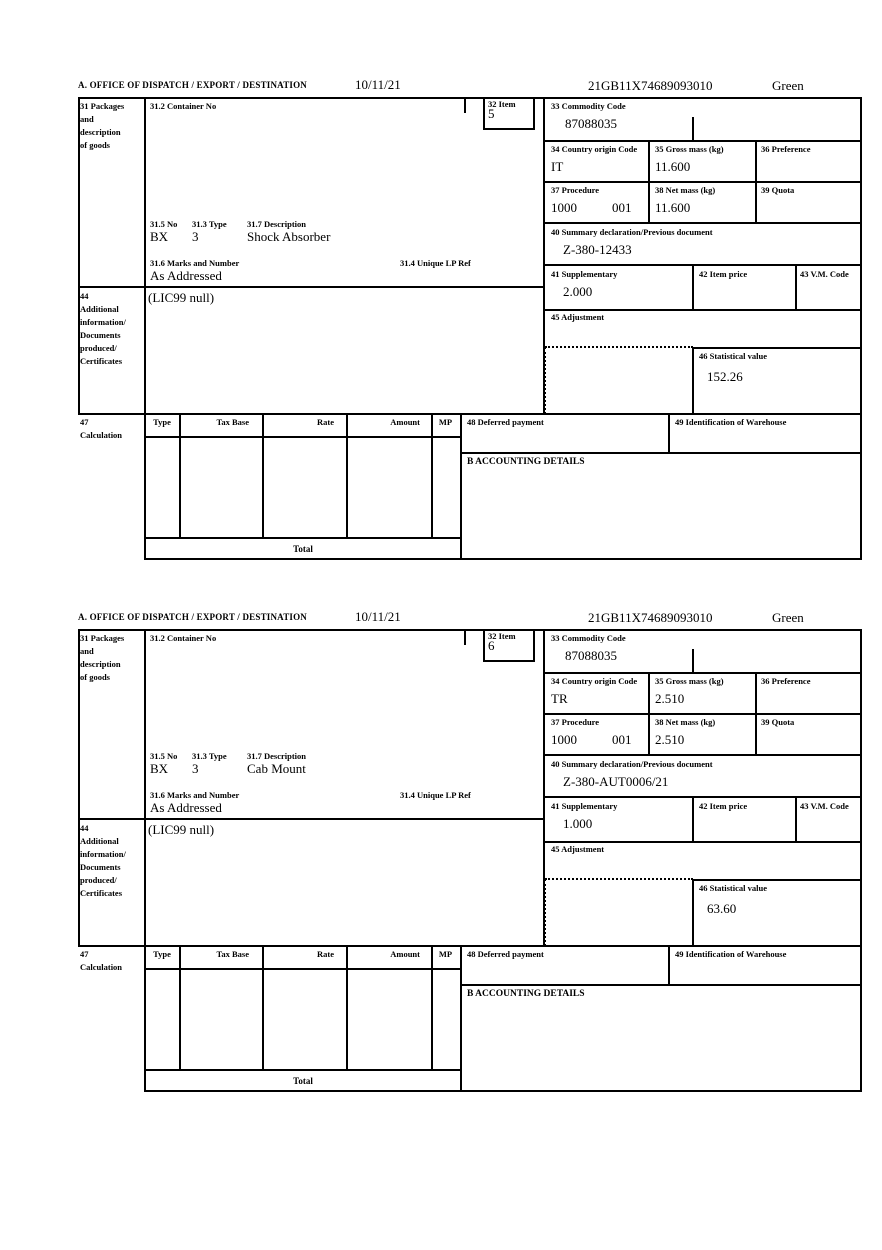 Image resolution: width=882 pixels, height=1250 pixels. I want to click on marks-number-value: As Addressed, so click(186, 275).